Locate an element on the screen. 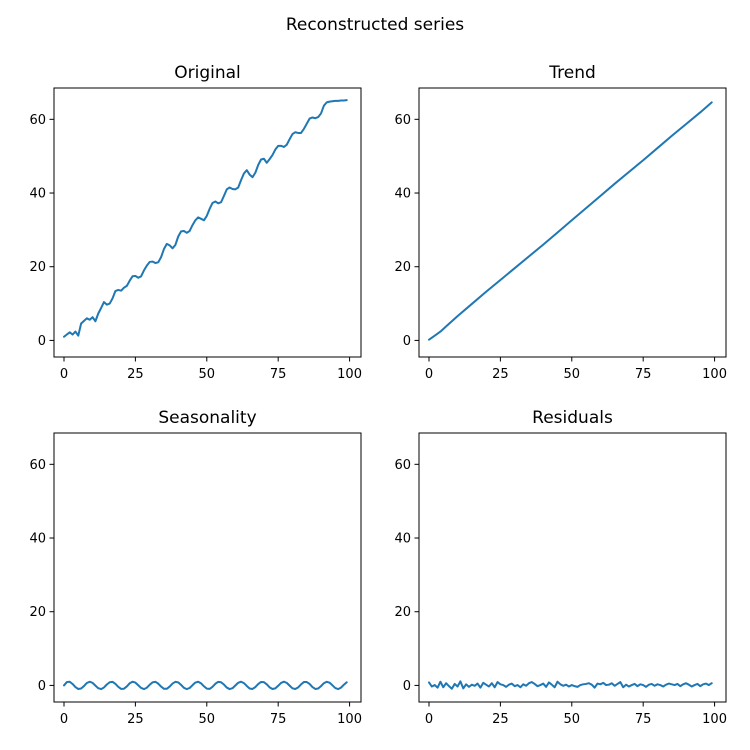 This screenshot has height=750, width=750. figure-title: Reconstructed series is located at coordinates (375, 25).